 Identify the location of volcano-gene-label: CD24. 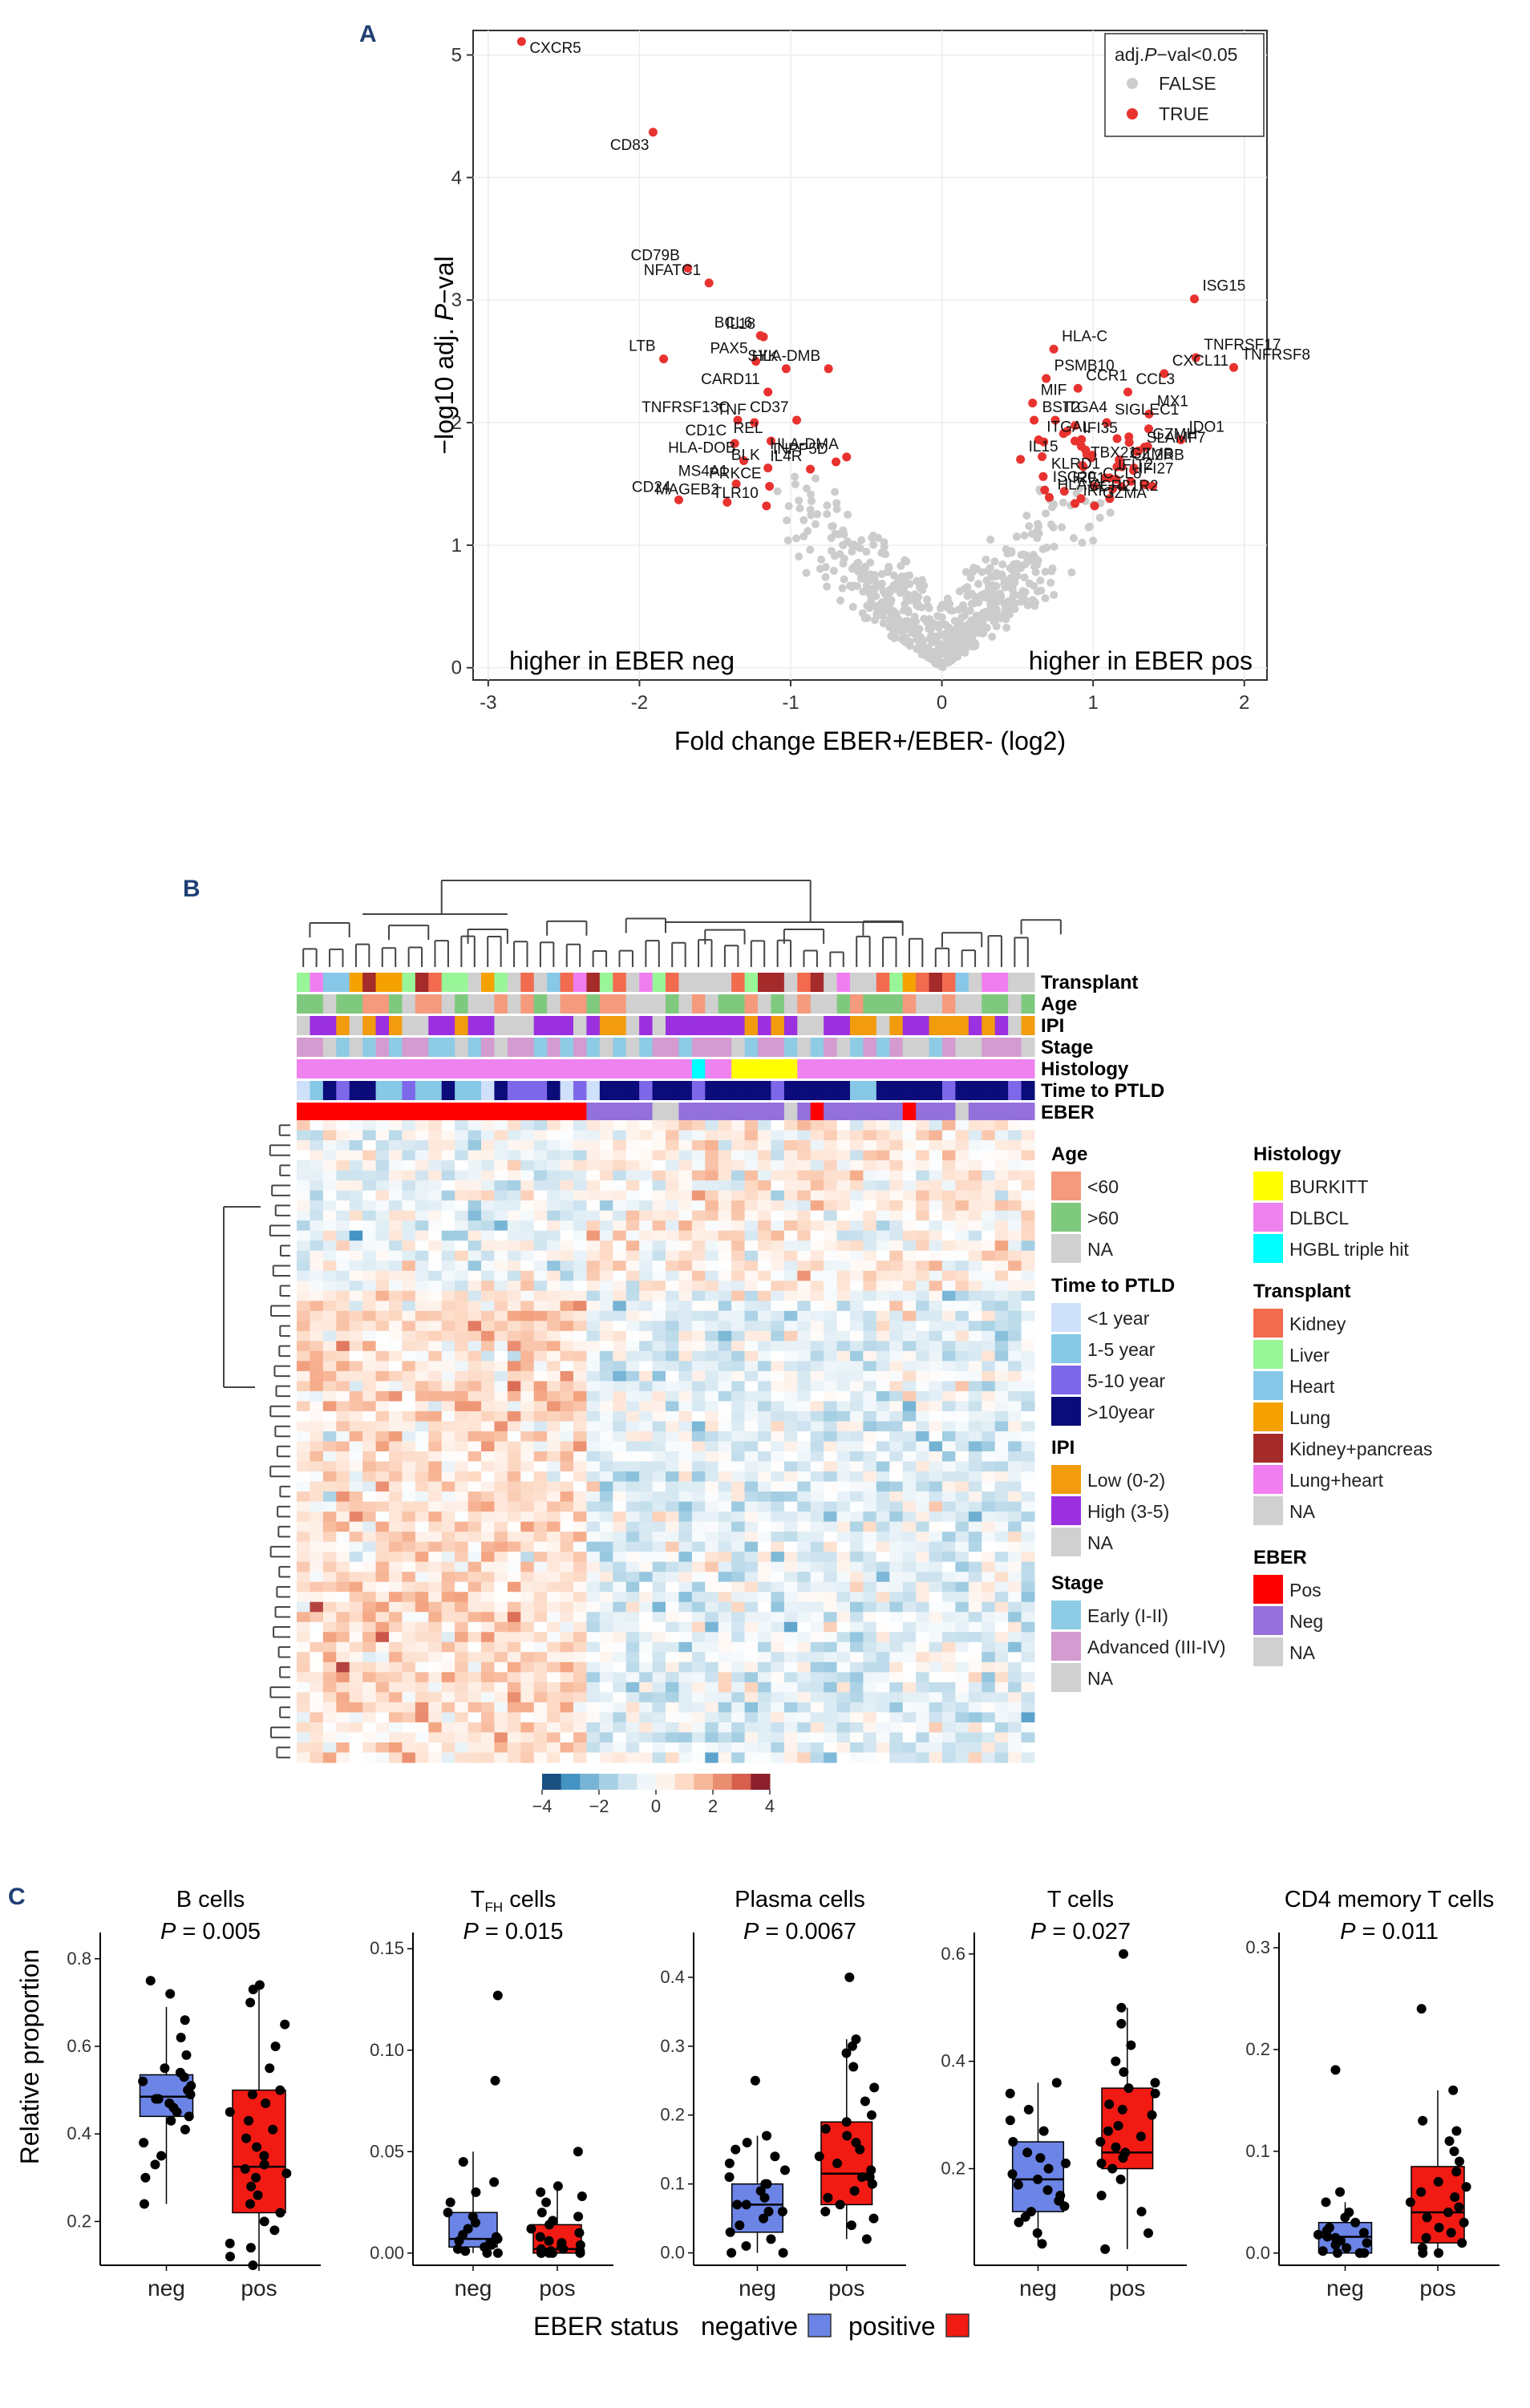
(652, 488).